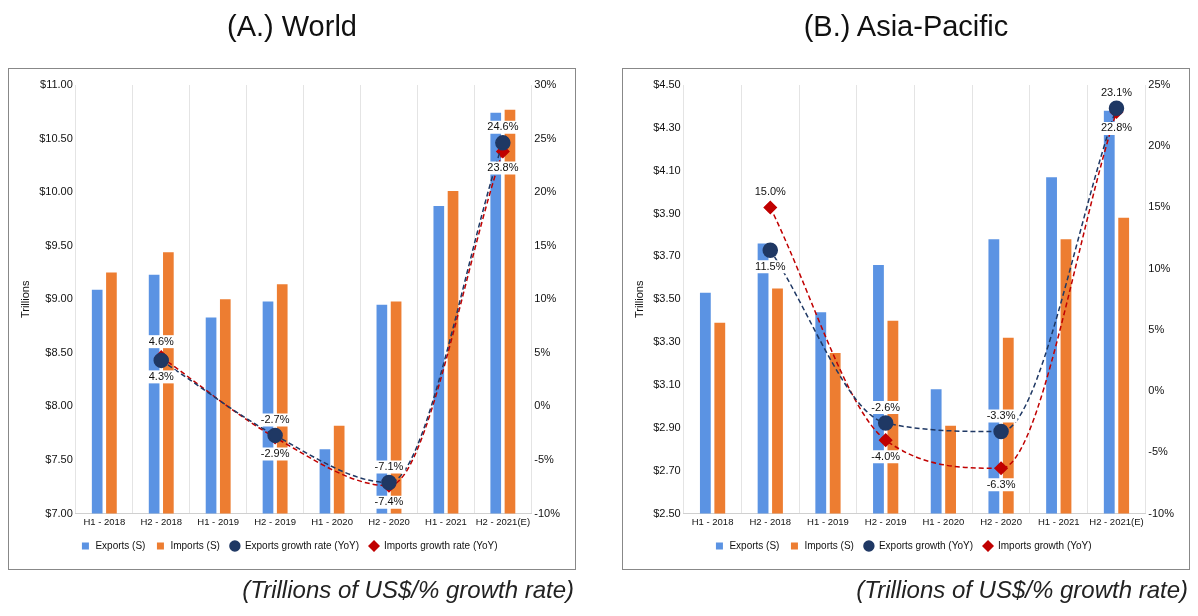 This screenshot has width=1198, height=616. I want to click on y-tick-label: $9.00, so click(59, 298).